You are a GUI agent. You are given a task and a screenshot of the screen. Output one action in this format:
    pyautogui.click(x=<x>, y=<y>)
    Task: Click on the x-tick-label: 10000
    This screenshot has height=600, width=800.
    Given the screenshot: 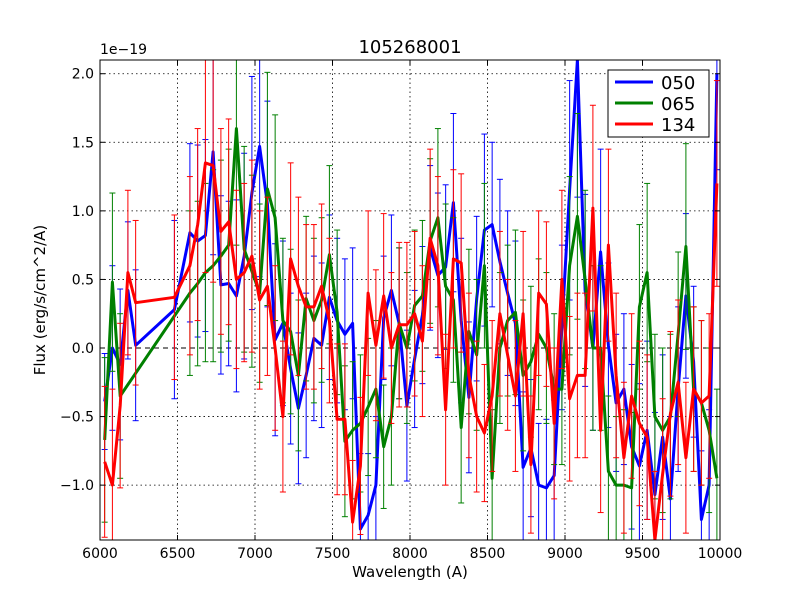 What is the action you would take?
    pyautogui.click(x=720, y=554)
    